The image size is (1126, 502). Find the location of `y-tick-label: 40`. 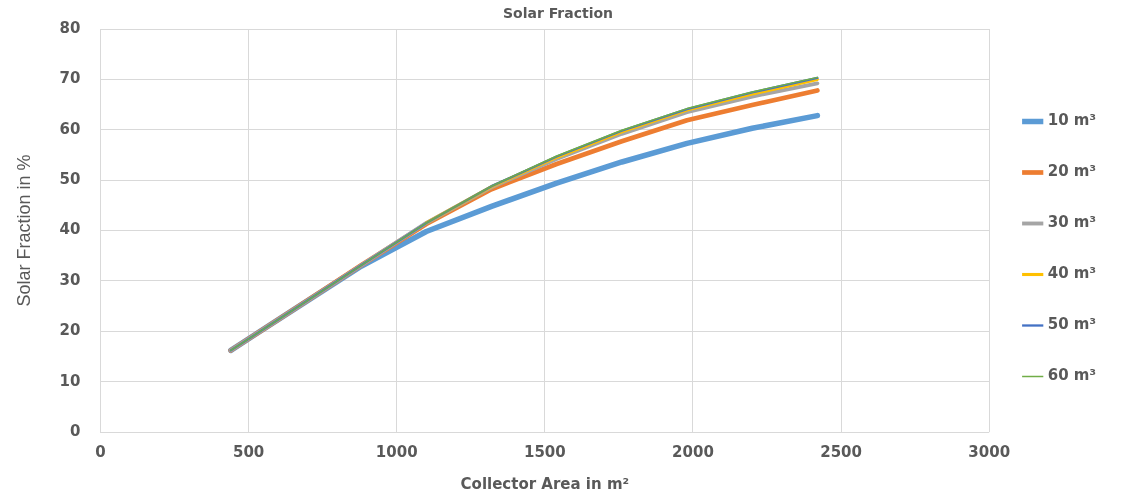

y-tick-label: 40 is located at coordinates (70, 229).